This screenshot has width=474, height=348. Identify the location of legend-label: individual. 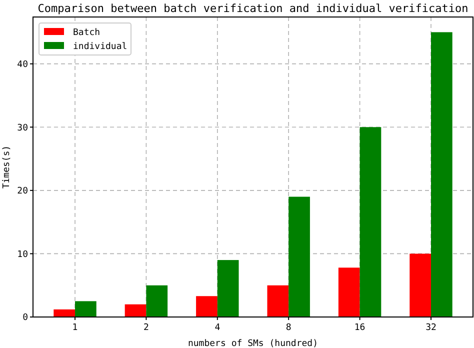
(100, 47).